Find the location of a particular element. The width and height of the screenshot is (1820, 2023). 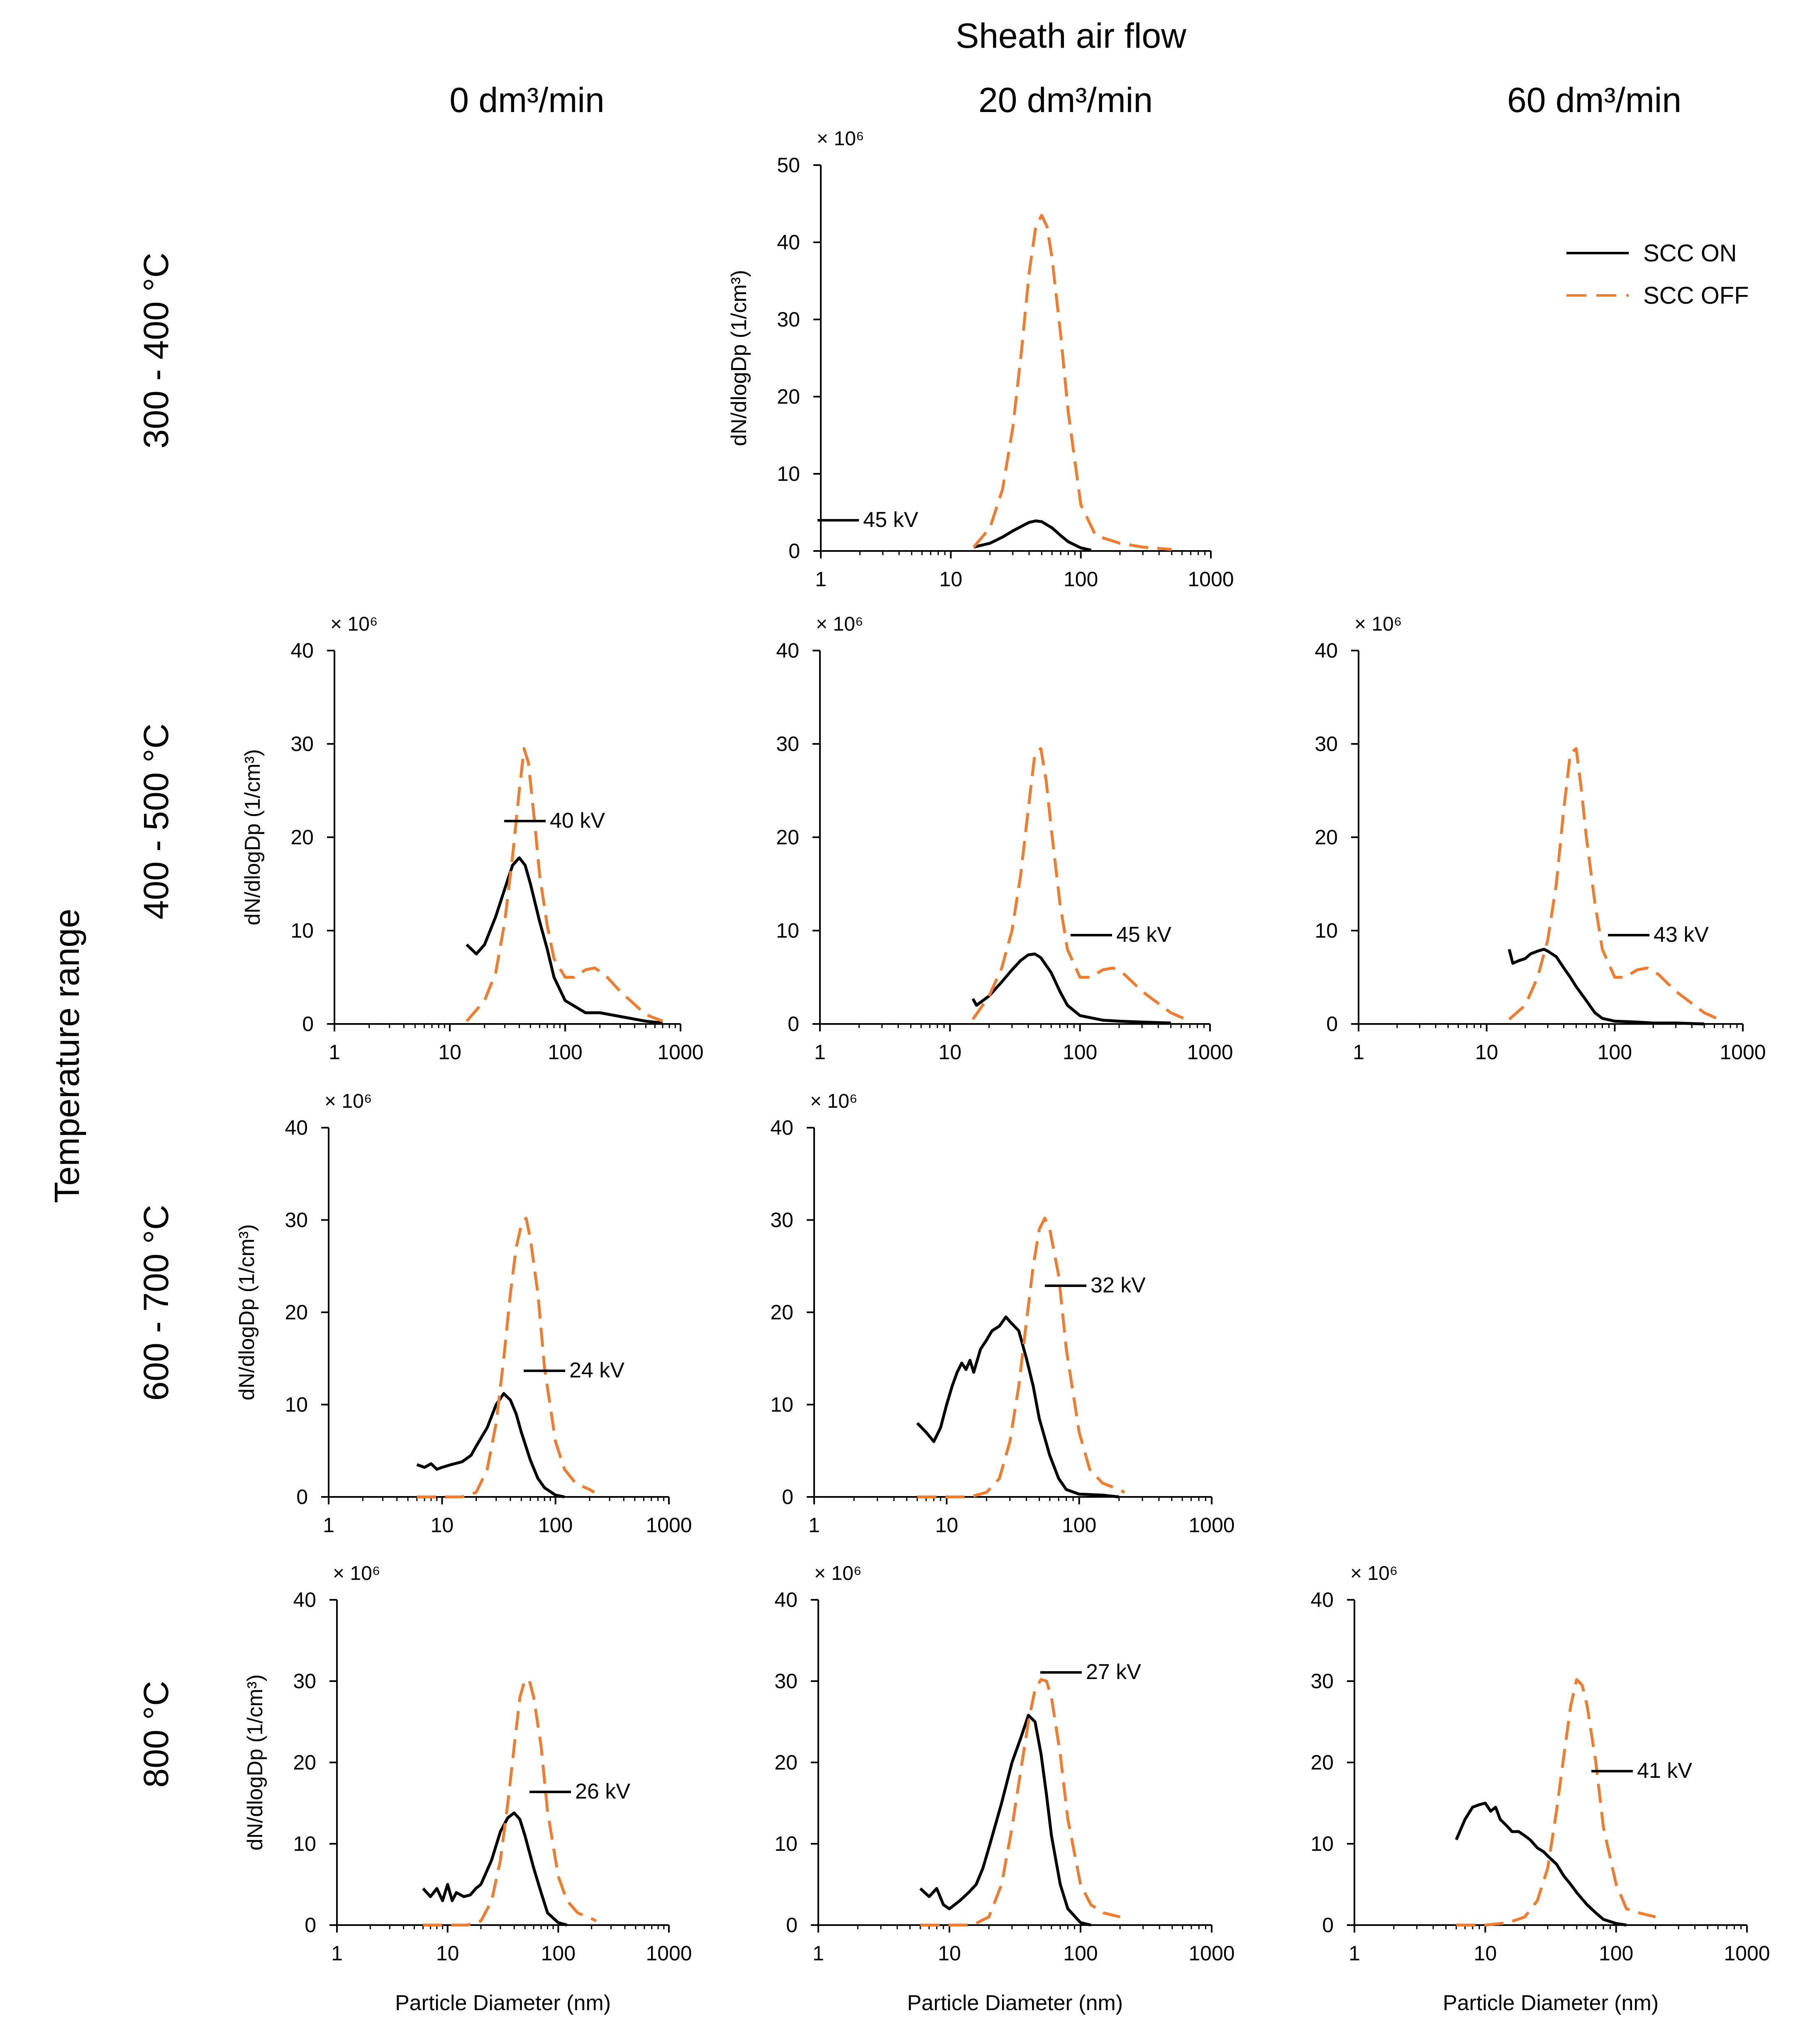

column-header-1: 20 dm³/min is located at coordinates (1065, 99).